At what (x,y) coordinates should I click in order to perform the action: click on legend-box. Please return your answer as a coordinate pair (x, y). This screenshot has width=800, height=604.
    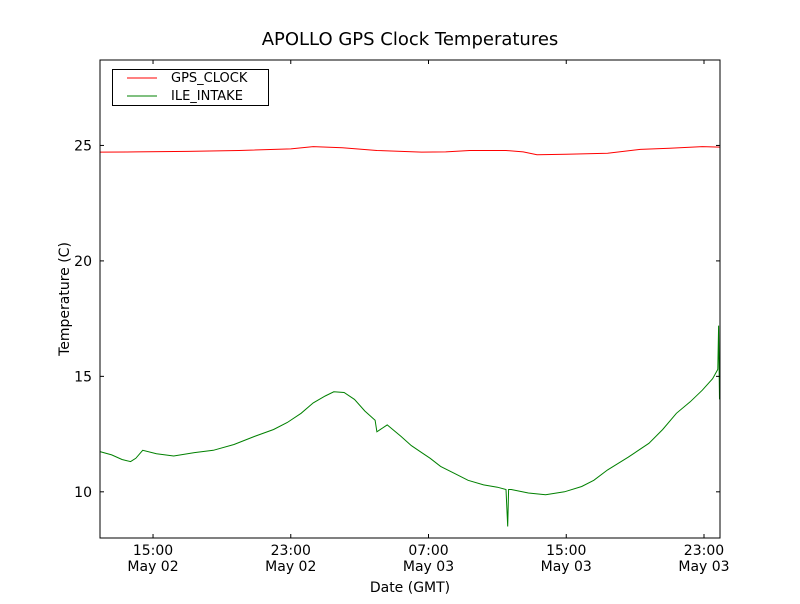
    Looking at the image, I should click on (190, 87).